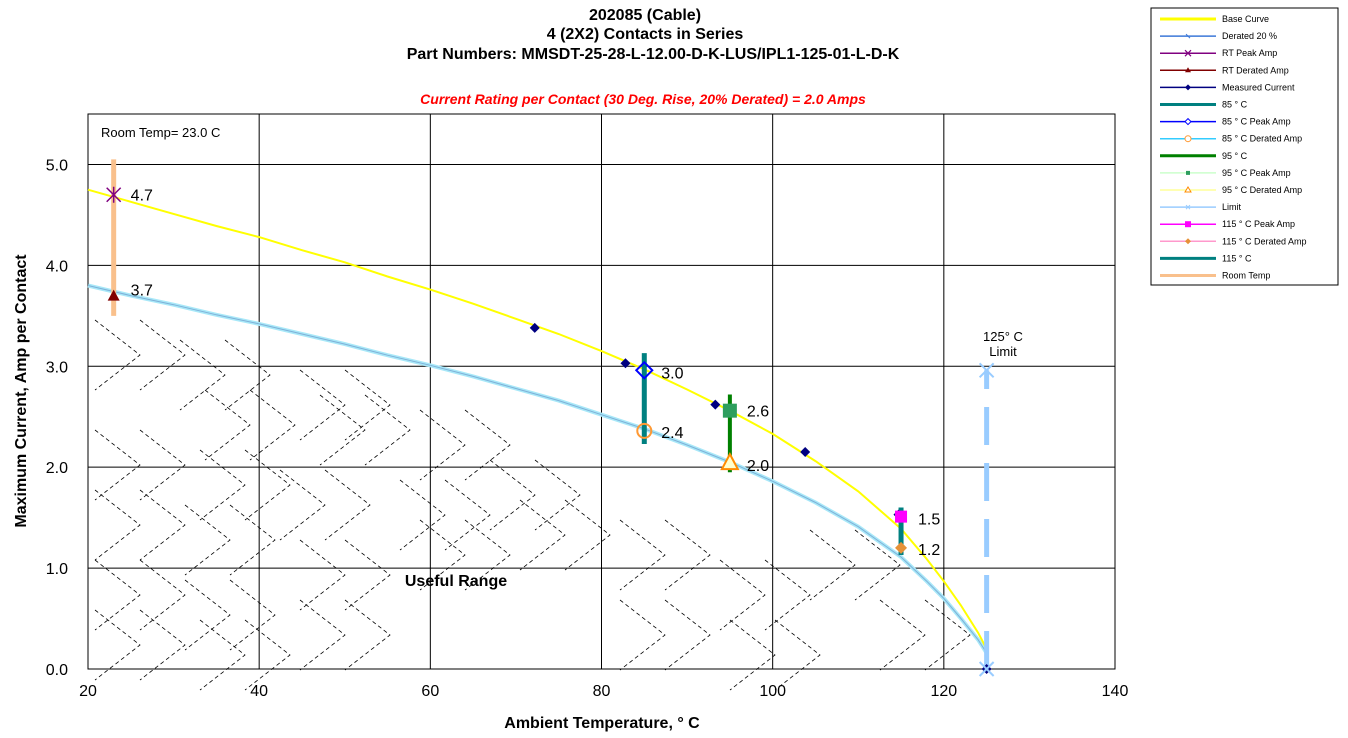 The width and height of the screenshot is (1348, 738). I want to click on 85c-derated-marker, so click(644, 430).